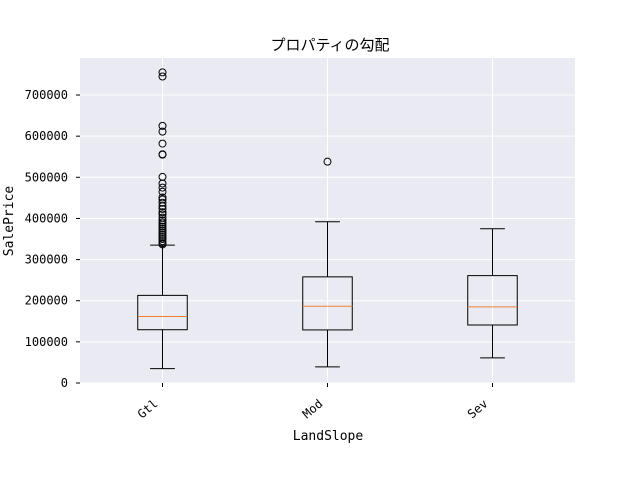 The image size is (640, 485). What do you see at coordinates (64, 383) in the screenshot?
I see `y-tick-label: 0` at bounding box center [64, 383].